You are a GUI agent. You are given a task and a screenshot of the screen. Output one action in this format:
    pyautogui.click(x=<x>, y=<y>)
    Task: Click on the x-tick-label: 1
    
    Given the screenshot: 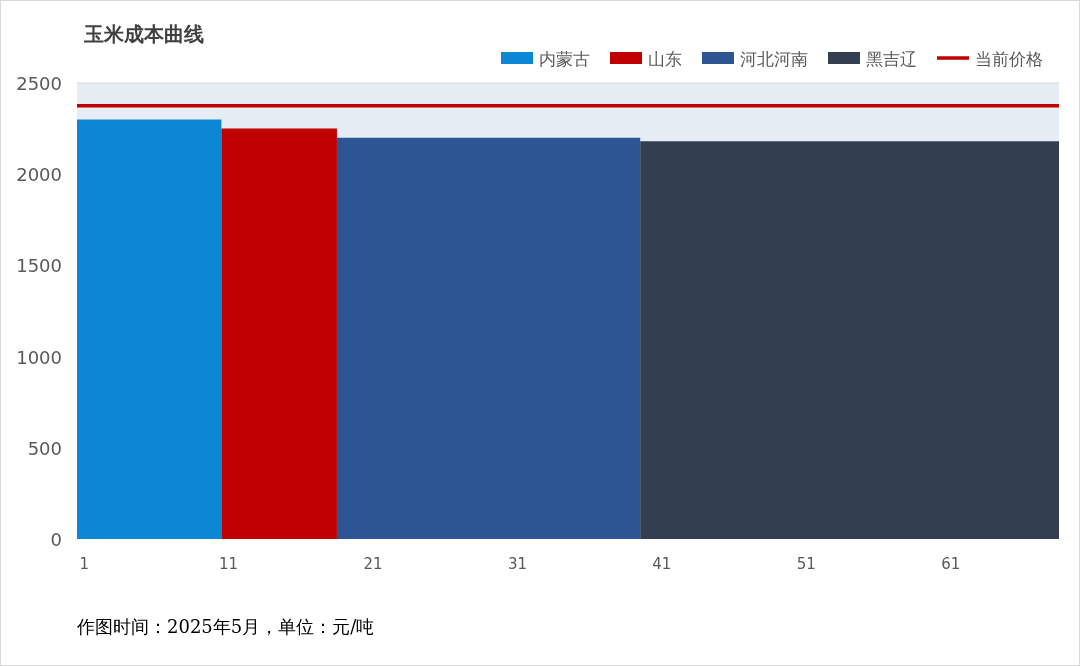 What is the action you would take?
    pyautogui.click(x=84, y=564)
    